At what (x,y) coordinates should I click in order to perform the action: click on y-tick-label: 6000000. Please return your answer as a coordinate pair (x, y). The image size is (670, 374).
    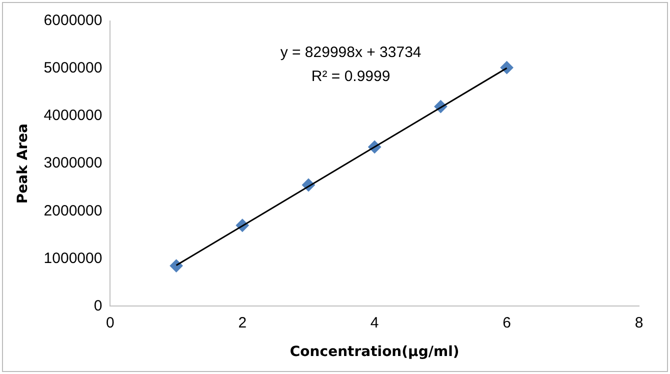
    Looking at the image, I should click on (73, 21).